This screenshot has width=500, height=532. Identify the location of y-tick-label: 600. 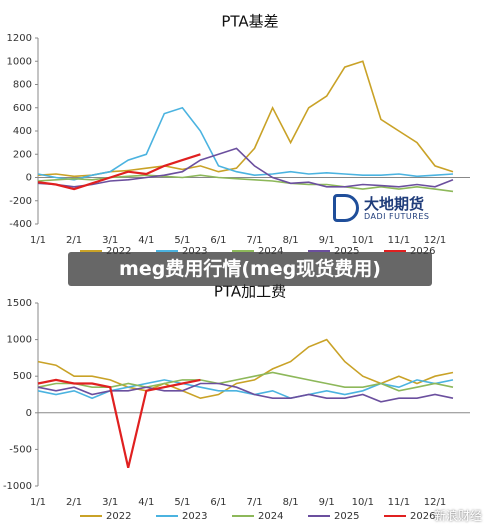
(22, 108).